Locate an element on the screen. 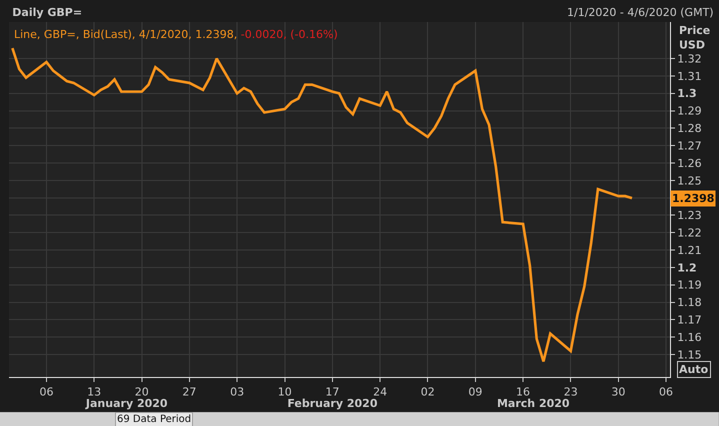 Image resolution: width=719 pixels, height=426 pixels. x-tick-label: 20 is located at coordinates (141, 391).